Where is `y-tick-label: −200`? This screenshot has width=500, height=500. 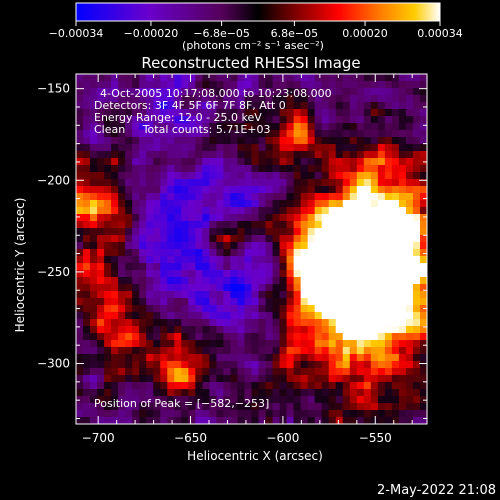
y-tick-label: −200 is located at coordinates (53, 180).